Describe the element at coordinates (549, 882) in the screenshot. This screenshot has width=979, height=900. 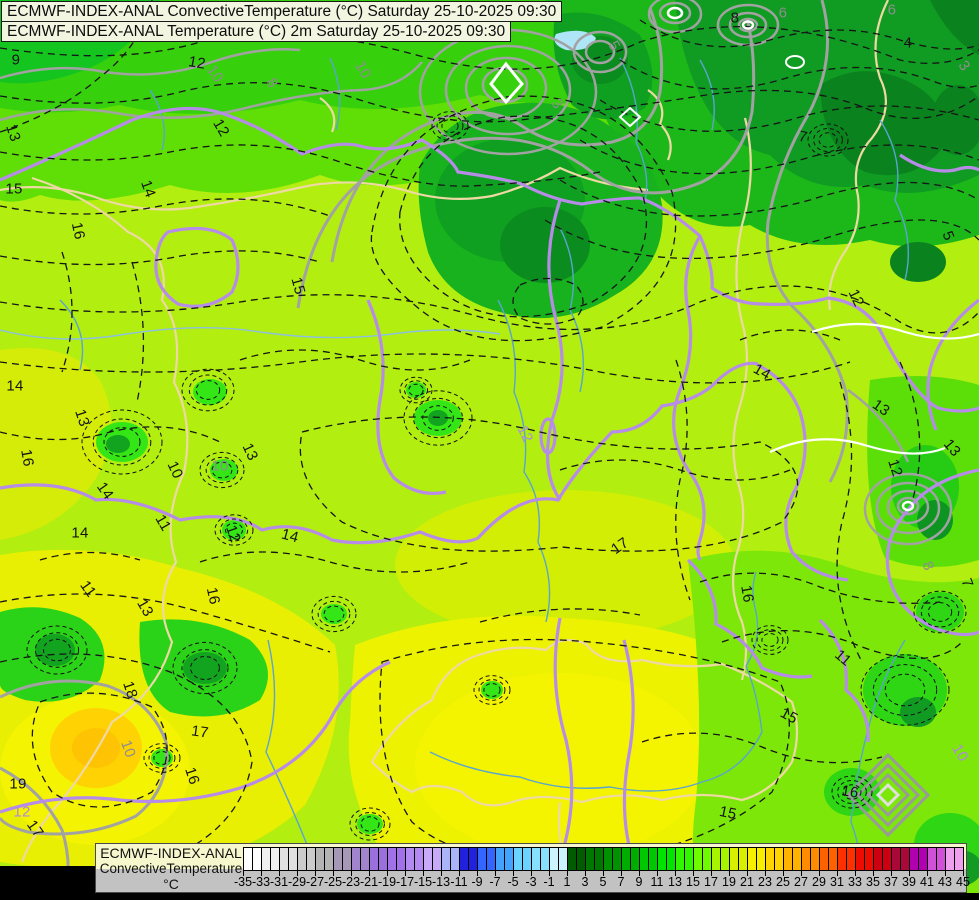
I see `colorbar-tick-label: -1` at that location.